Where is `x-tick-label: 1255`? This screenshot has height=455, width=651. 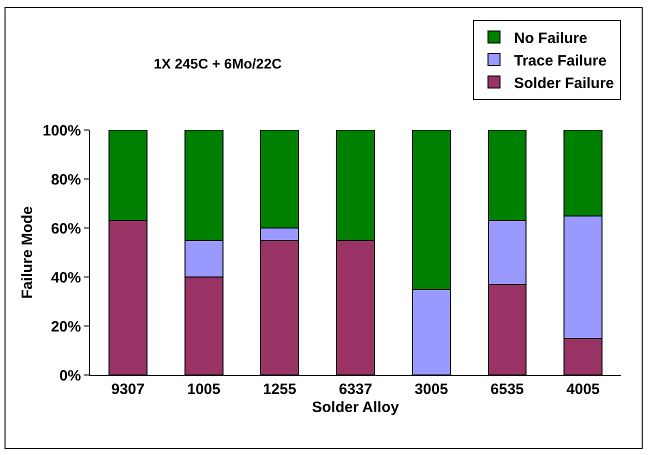
x-tick-label: 1255 is located at coordinates (279, 389).